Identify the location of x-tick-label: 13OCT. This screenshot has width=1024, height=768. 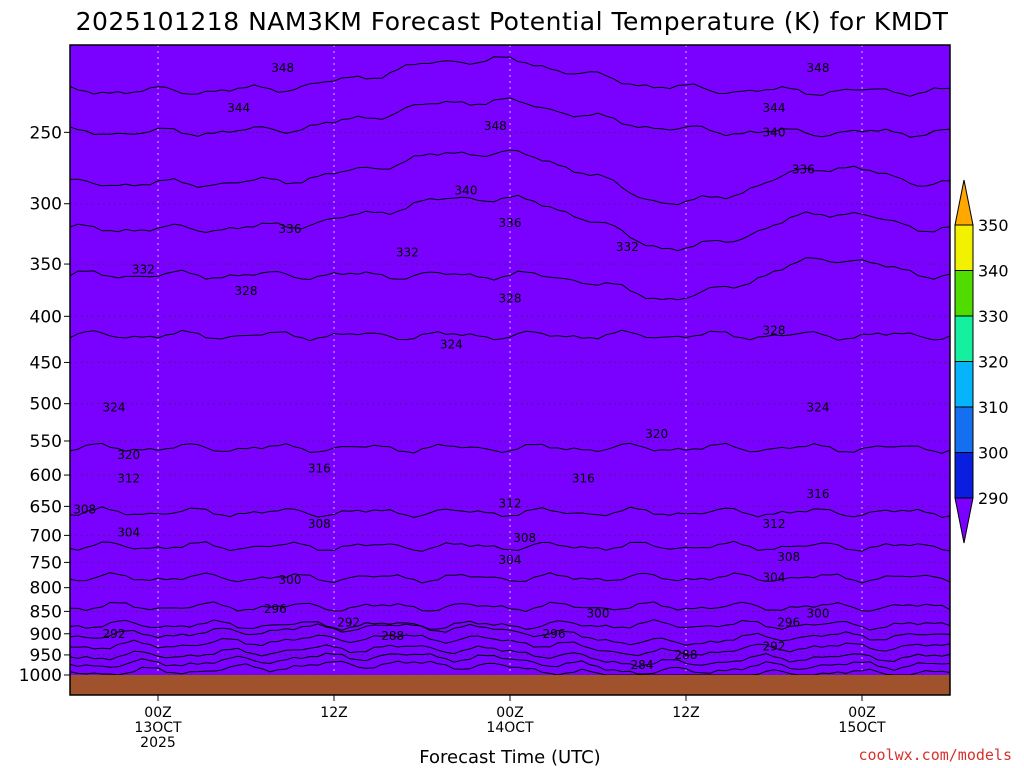
(158, 728).